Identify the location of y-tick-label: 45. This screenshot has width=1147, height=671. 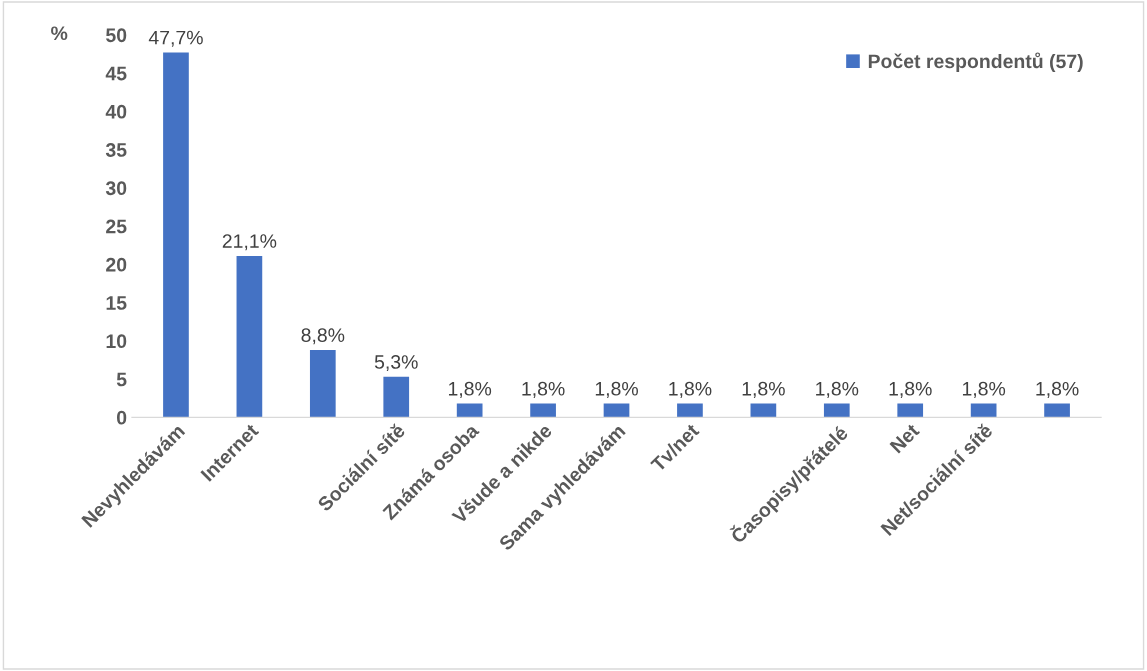
(116, 73).